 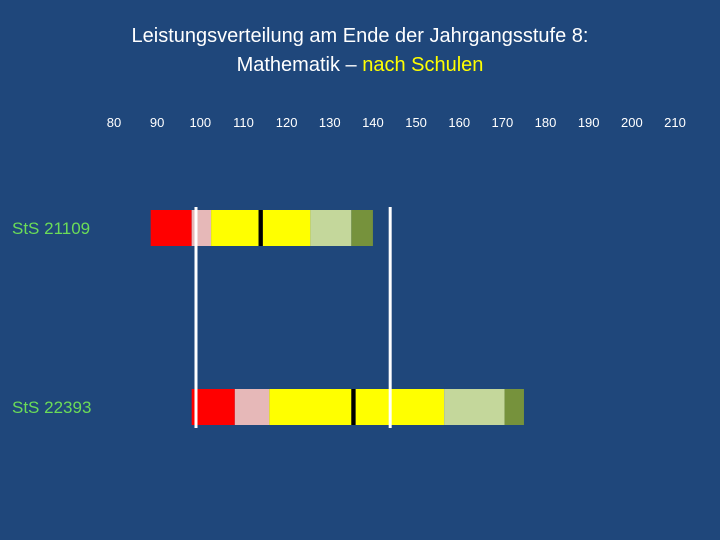 What do you see at coordinates (459, 122) in the screenshot?
I see `x-tick-label: 160` at bounding box center [459, 122].